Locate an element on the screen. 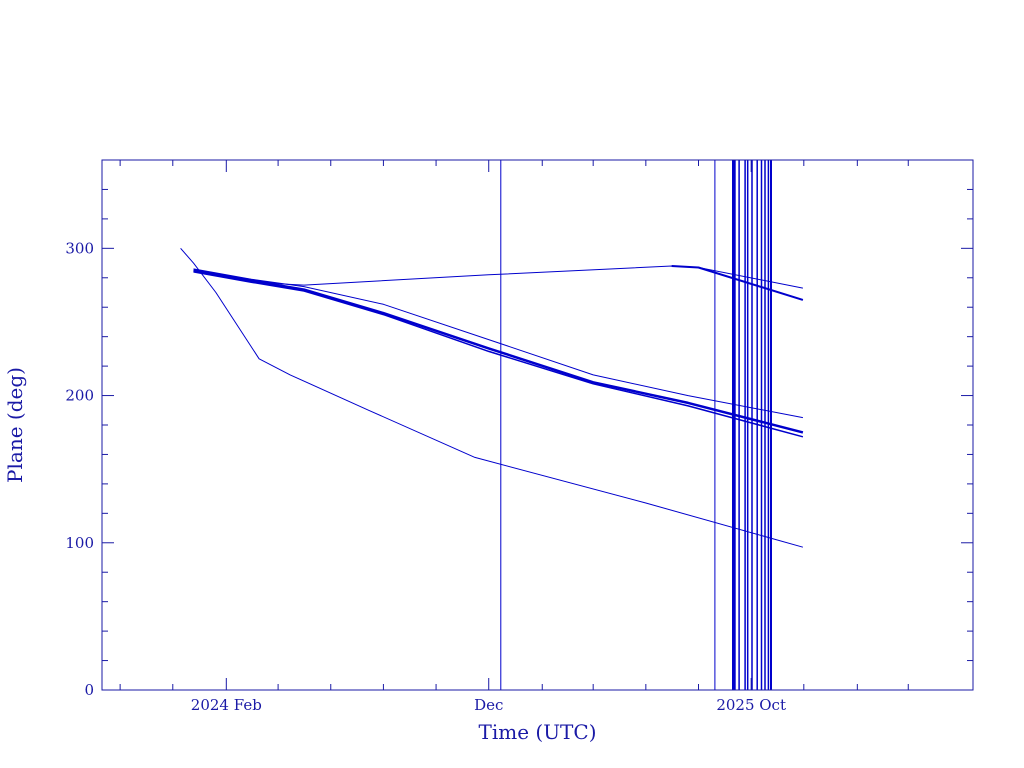  x-axis-label: Time (UTC) is located at coordinates (538, 732).